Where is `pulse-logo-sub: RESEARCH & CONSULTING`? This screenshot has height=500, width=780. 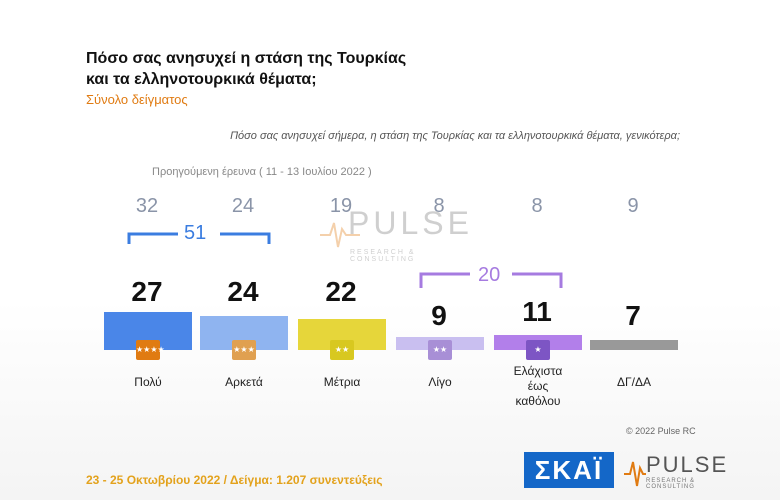
pulse-logo-sub: RESEARCH & CONSULTING is located at coordinates (671, 484).